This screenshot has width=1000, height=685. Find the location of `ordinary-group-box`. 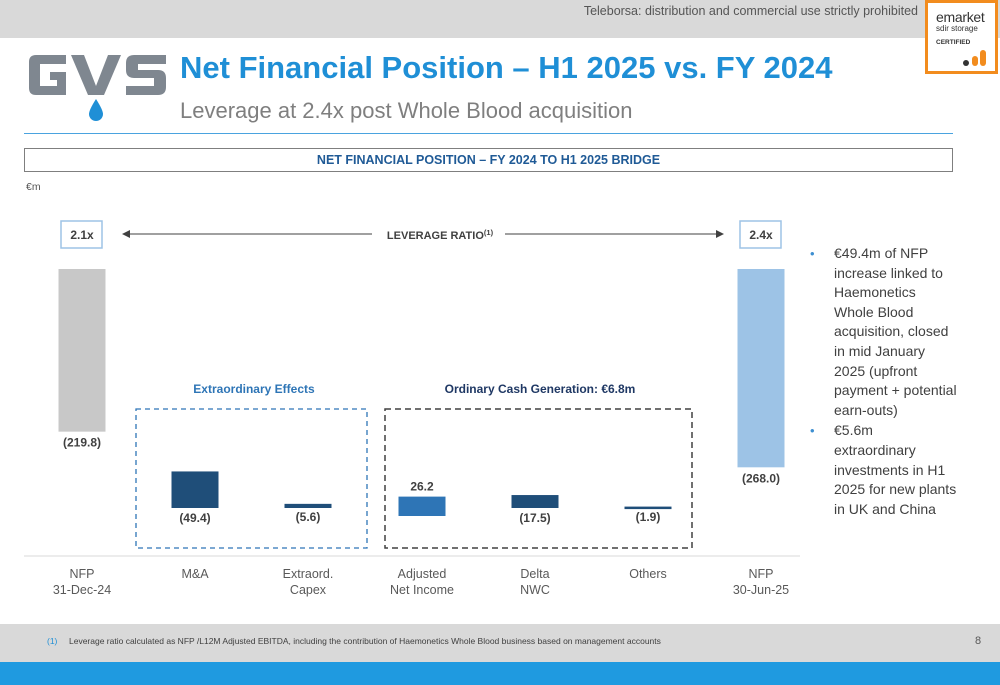

ordinary-group-box is located at coordinates (538, 478).